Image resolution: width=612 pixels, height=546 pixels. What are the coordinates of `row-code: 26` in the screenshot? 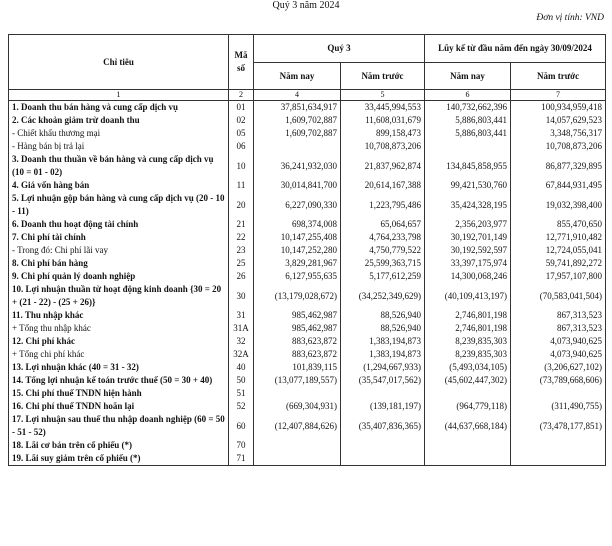 It's located at (241, 276).